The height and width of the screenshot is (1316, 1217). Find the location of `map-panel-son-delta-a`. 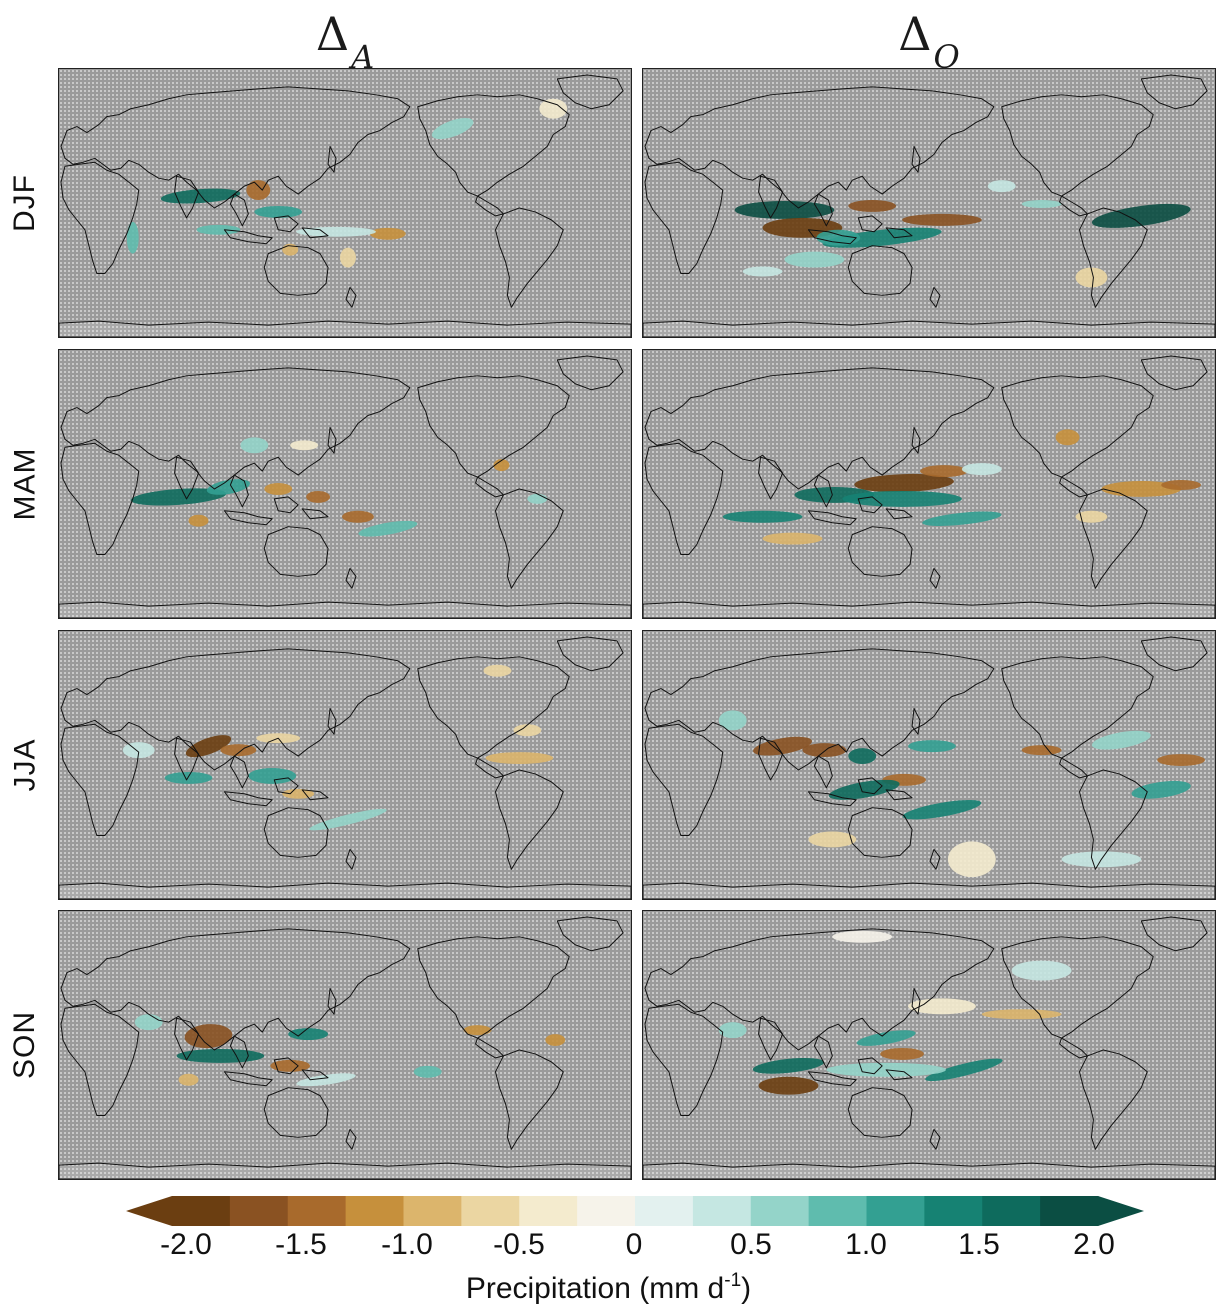

map-panel-son-delta-a is located at coordinates (345, 1045).